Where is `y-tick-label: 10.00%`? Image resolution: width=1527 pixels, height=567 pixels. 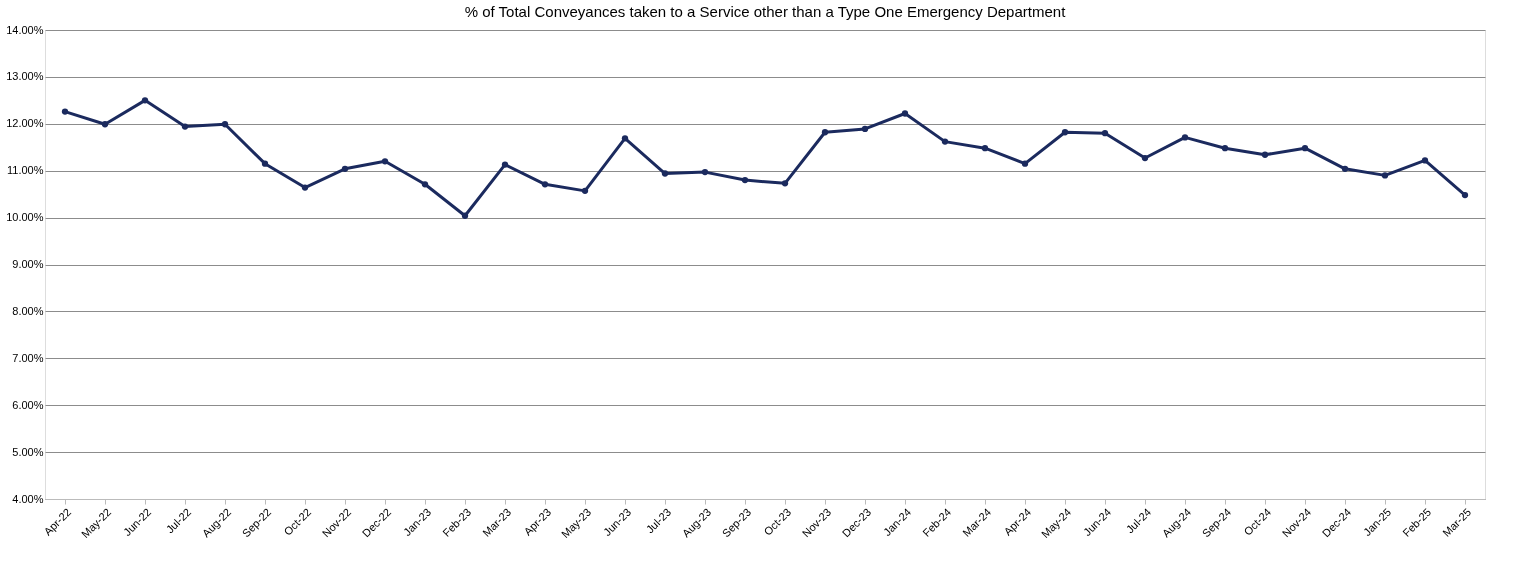 y-tick-label: 10.00% is located at coordinates (25, 217).